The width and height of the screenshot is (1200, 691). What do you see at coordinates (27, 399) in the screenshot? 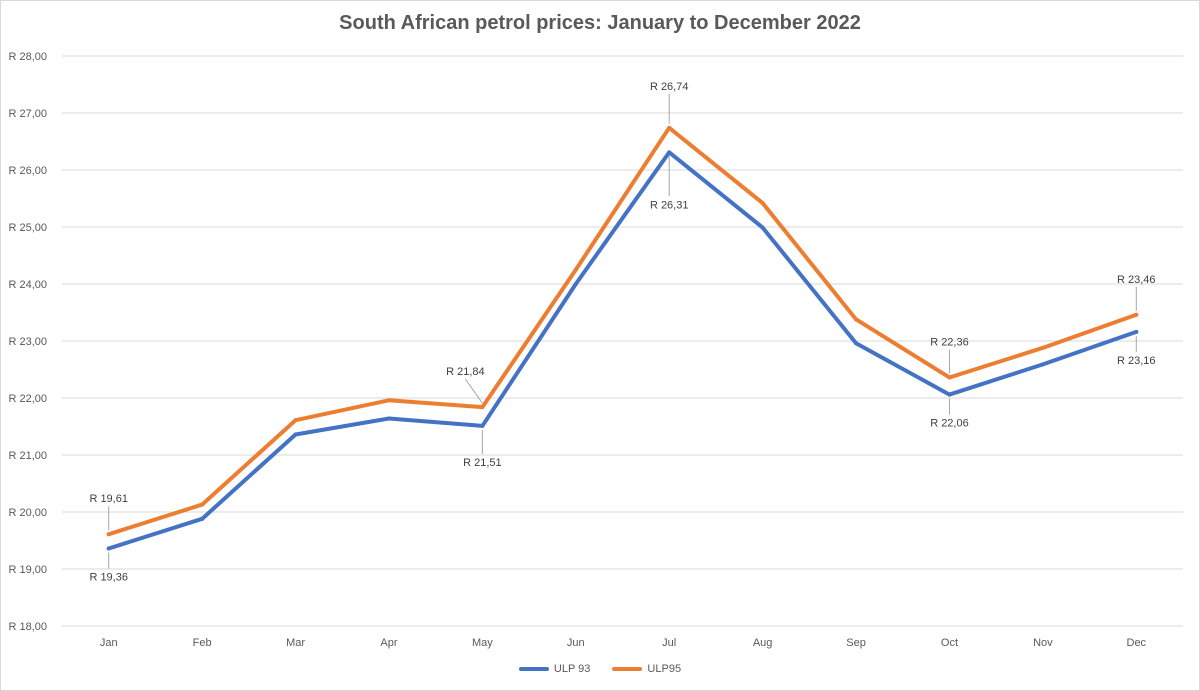
I see `y-tick-label: R 22,00` at bounding box center [27, 399].